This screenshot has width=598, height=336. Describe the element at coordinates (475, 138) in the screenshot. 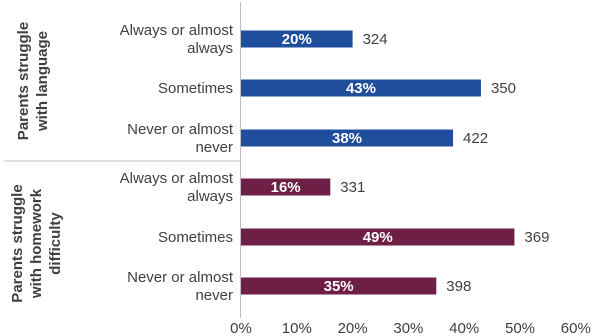

I see `count-label: 422` at that location.